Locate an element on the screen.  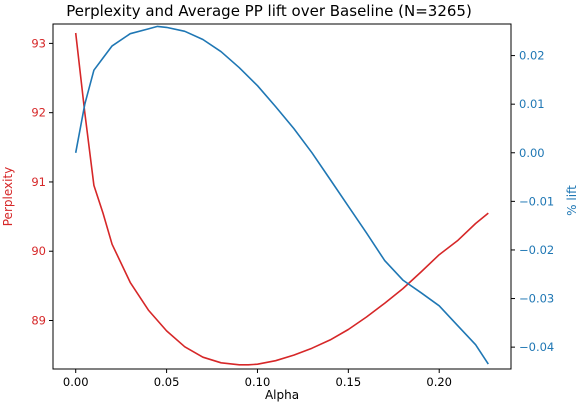
x-tick-label: 0.10 is located at coordinates (258, 382).